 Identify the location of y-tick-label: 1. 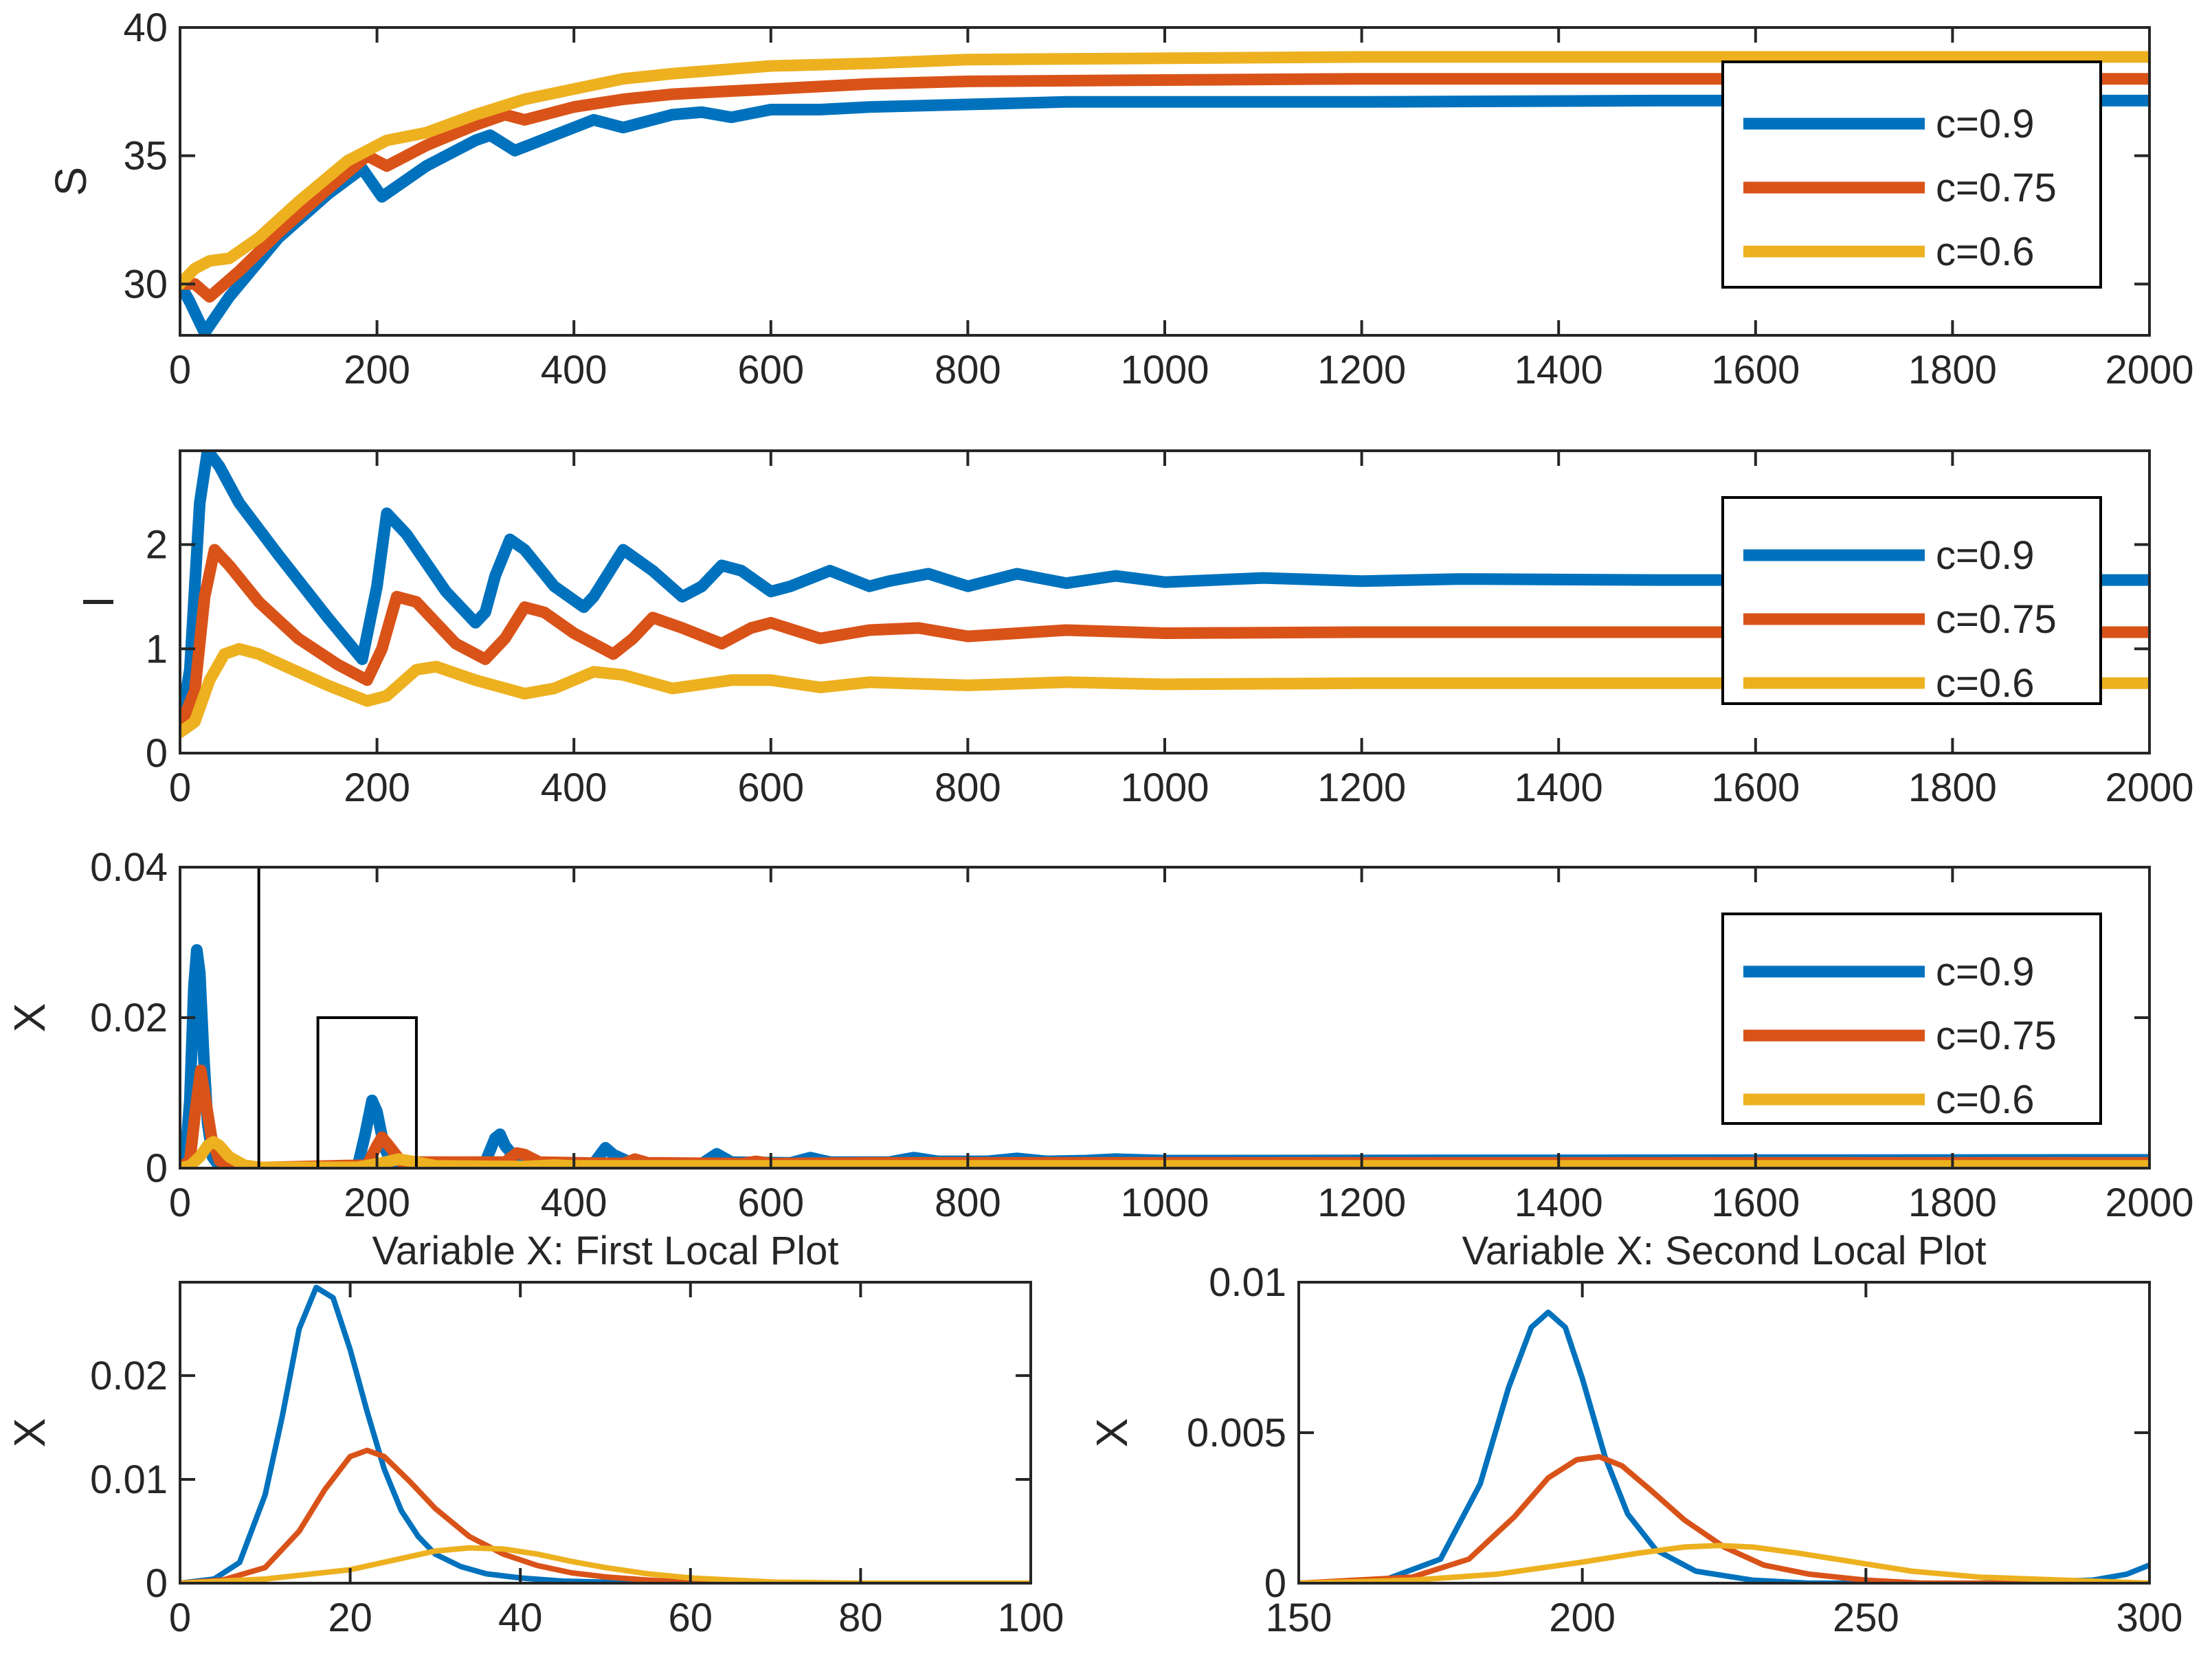
(157, 649).